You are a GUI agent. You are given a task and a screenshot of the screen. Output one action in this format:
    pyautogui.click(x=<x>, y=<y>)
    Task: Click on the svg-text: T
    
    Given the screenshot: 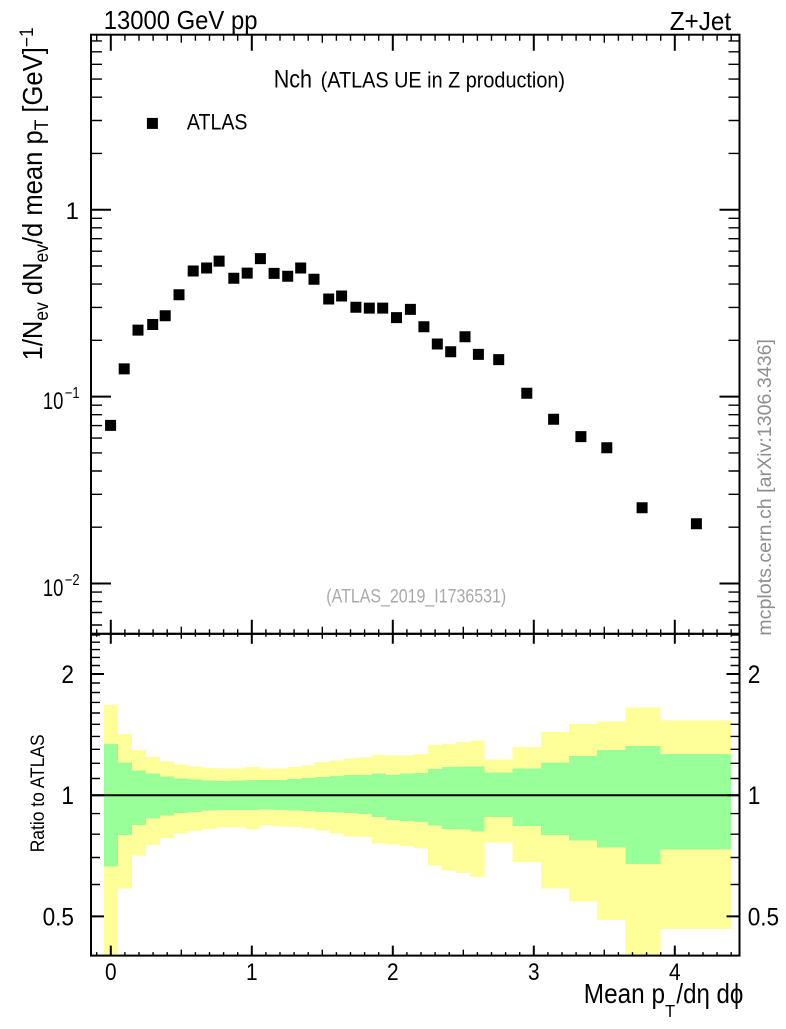 What is the action you would take?
    pyautogui.click(x=670, y=1011)
    